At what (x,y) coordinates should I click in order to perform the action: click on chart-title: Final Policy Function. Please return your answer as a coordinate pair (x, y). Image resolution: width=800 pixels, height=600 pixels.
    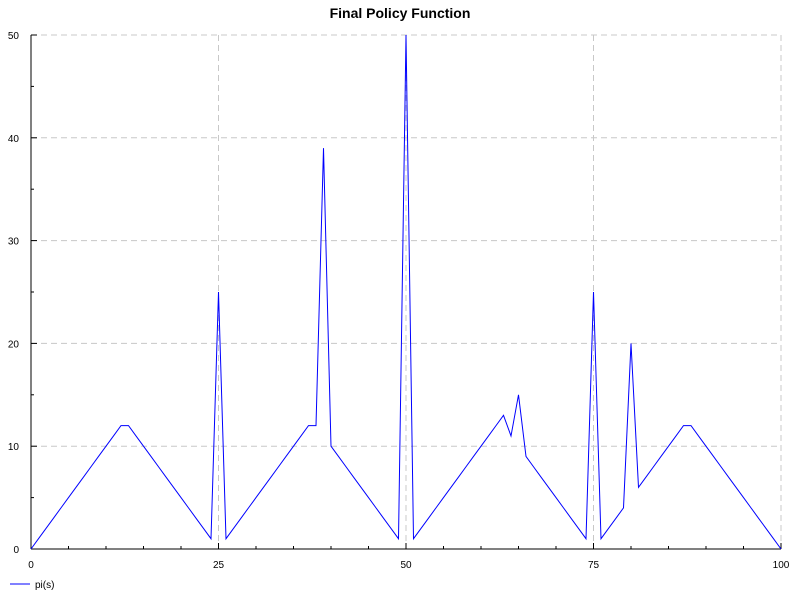
    Looking at the image, I should click on (400, 13).